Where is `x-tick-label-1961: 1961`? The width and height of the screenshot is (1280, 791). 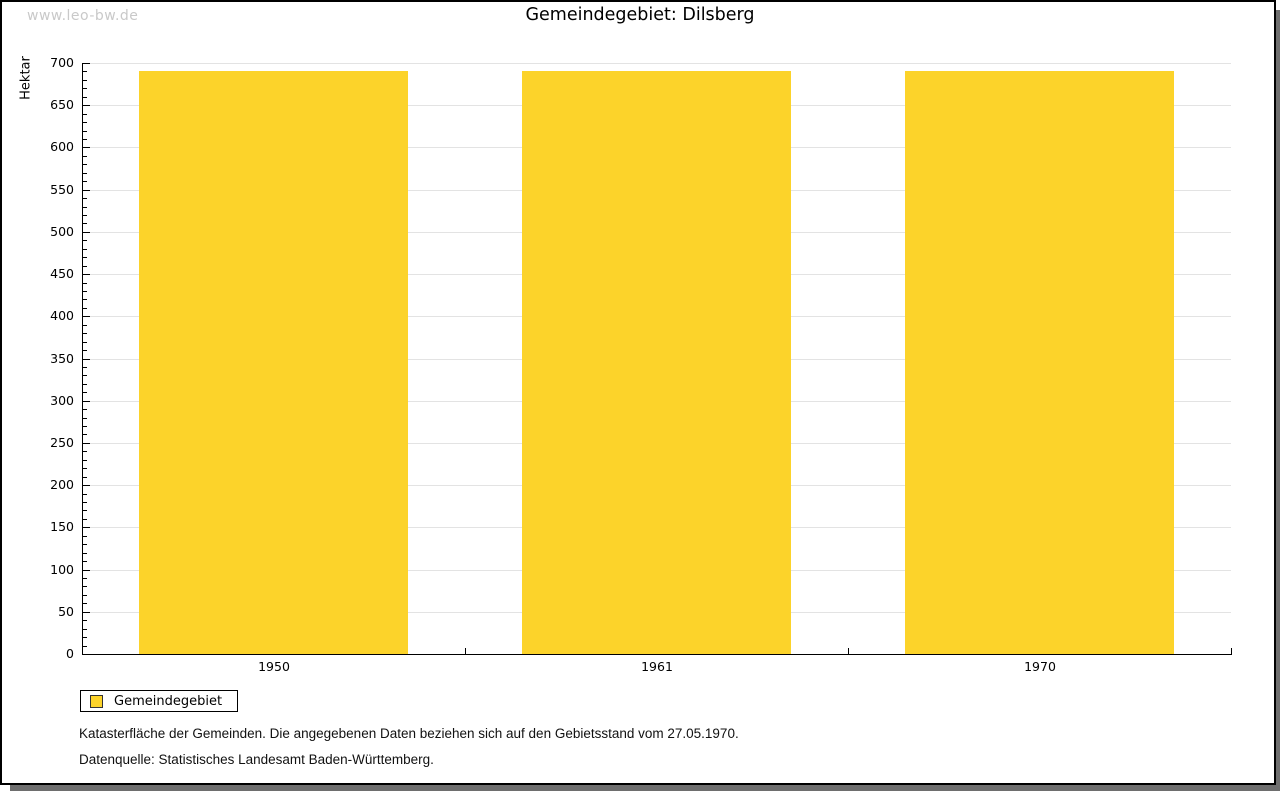
x-tick-label-1961: 1961 is located at coordinates (657, 666).